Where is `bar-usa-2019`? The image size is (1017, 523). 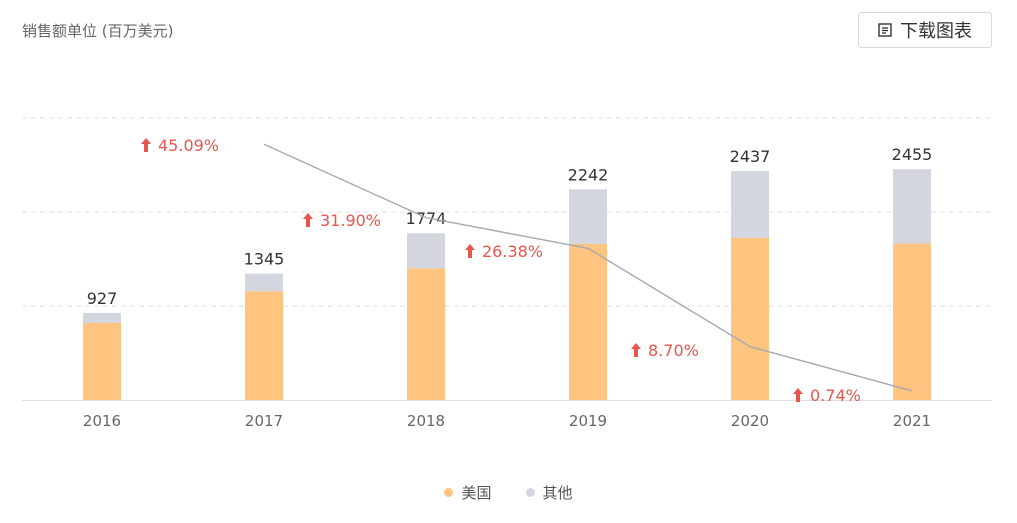 bar-usa-2019 is located at coordinates (588, 321).